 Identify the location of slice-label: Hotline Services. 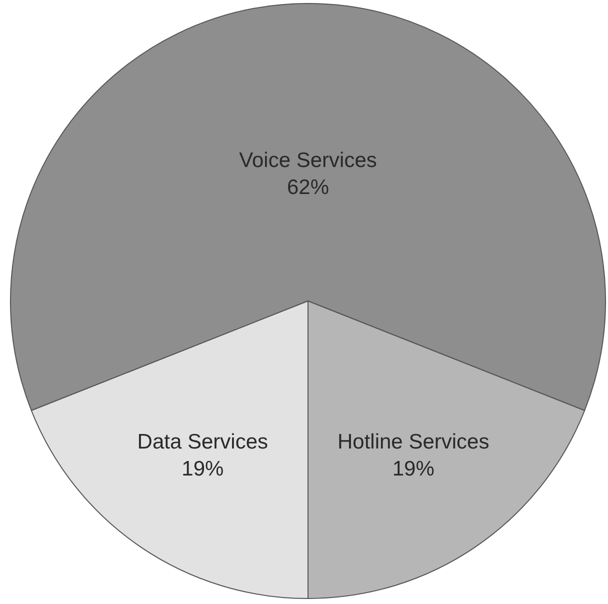
(413, 442).